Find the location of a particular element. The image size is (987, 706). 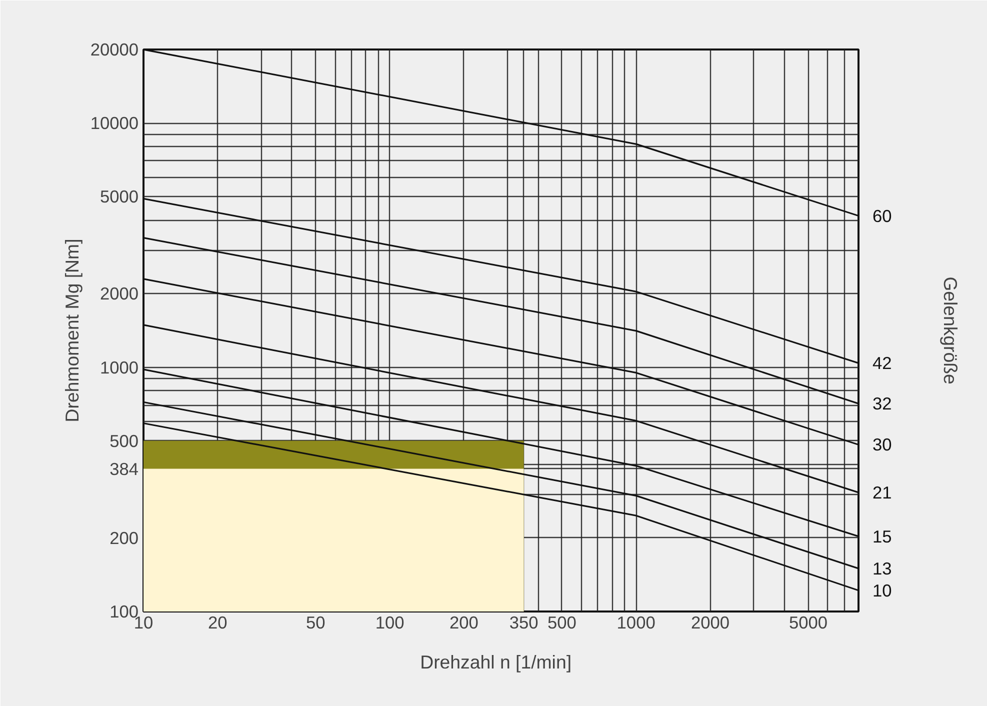

y-tick-label: 1000 is located at coordinates (119, 367).